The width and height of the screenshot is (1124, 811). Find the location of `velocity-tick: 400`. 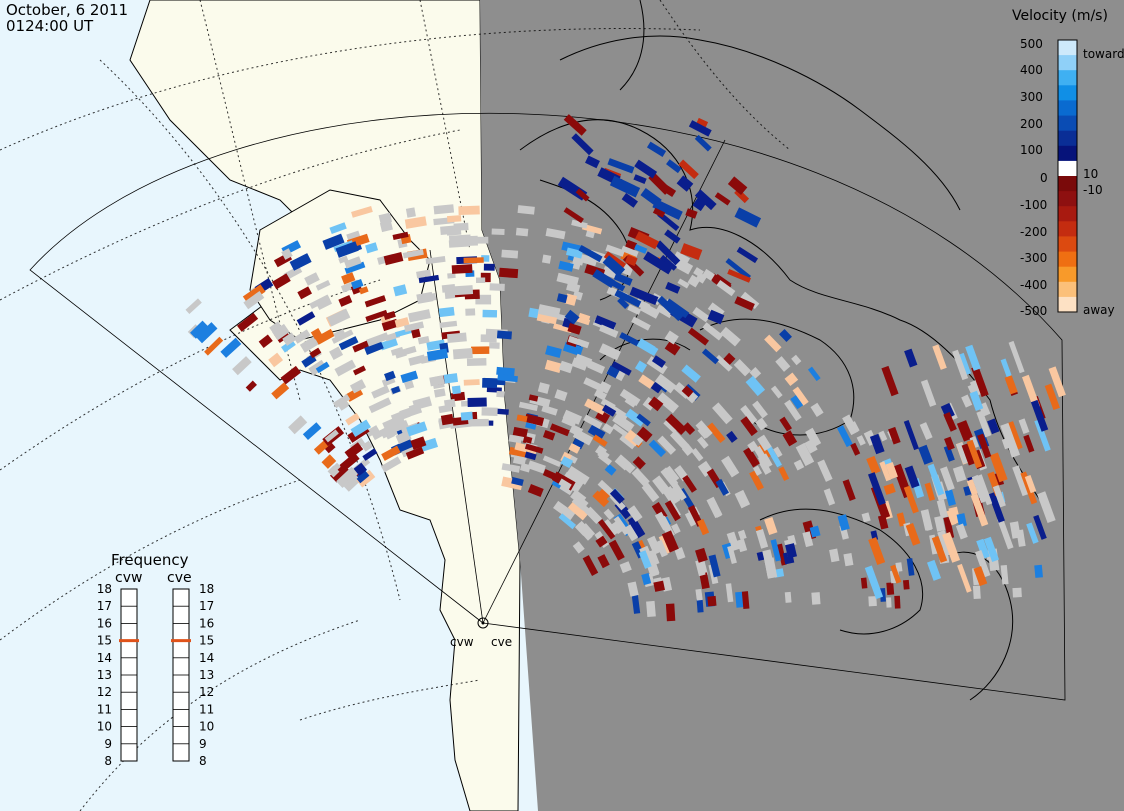

velocity-tick: 400 is located at coordinates (1031, 70).